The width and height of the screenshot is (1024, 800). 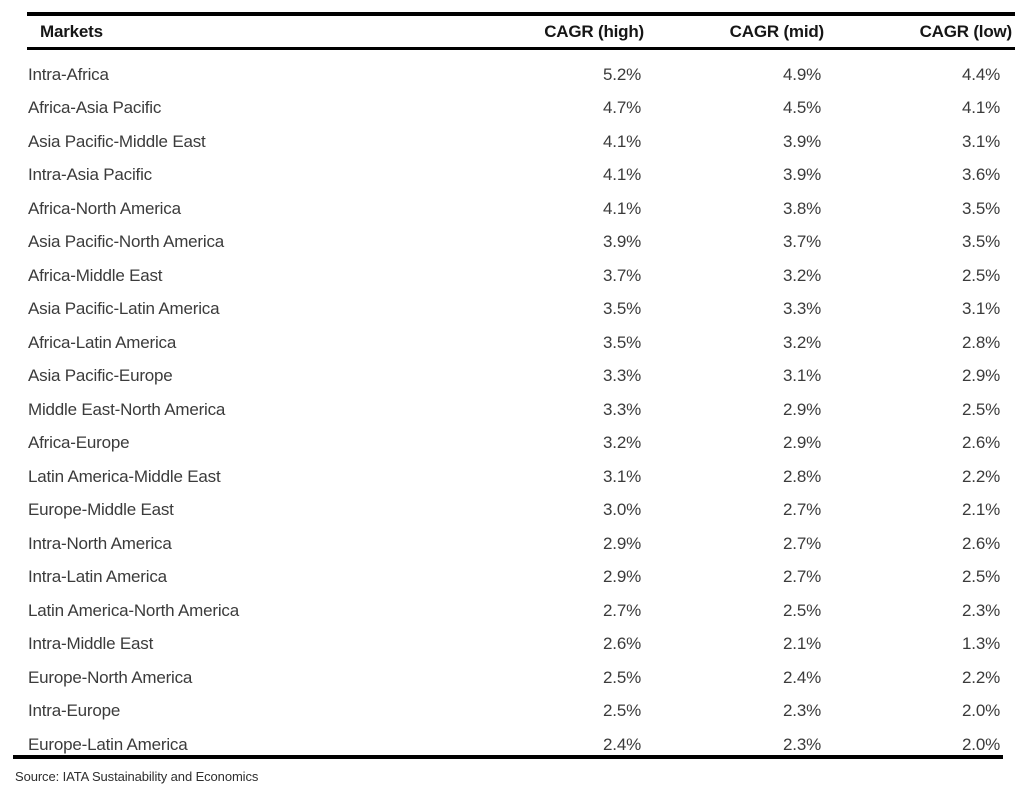 I want to click on market-cell: Africa-Europe, so click(x=79, y=443).